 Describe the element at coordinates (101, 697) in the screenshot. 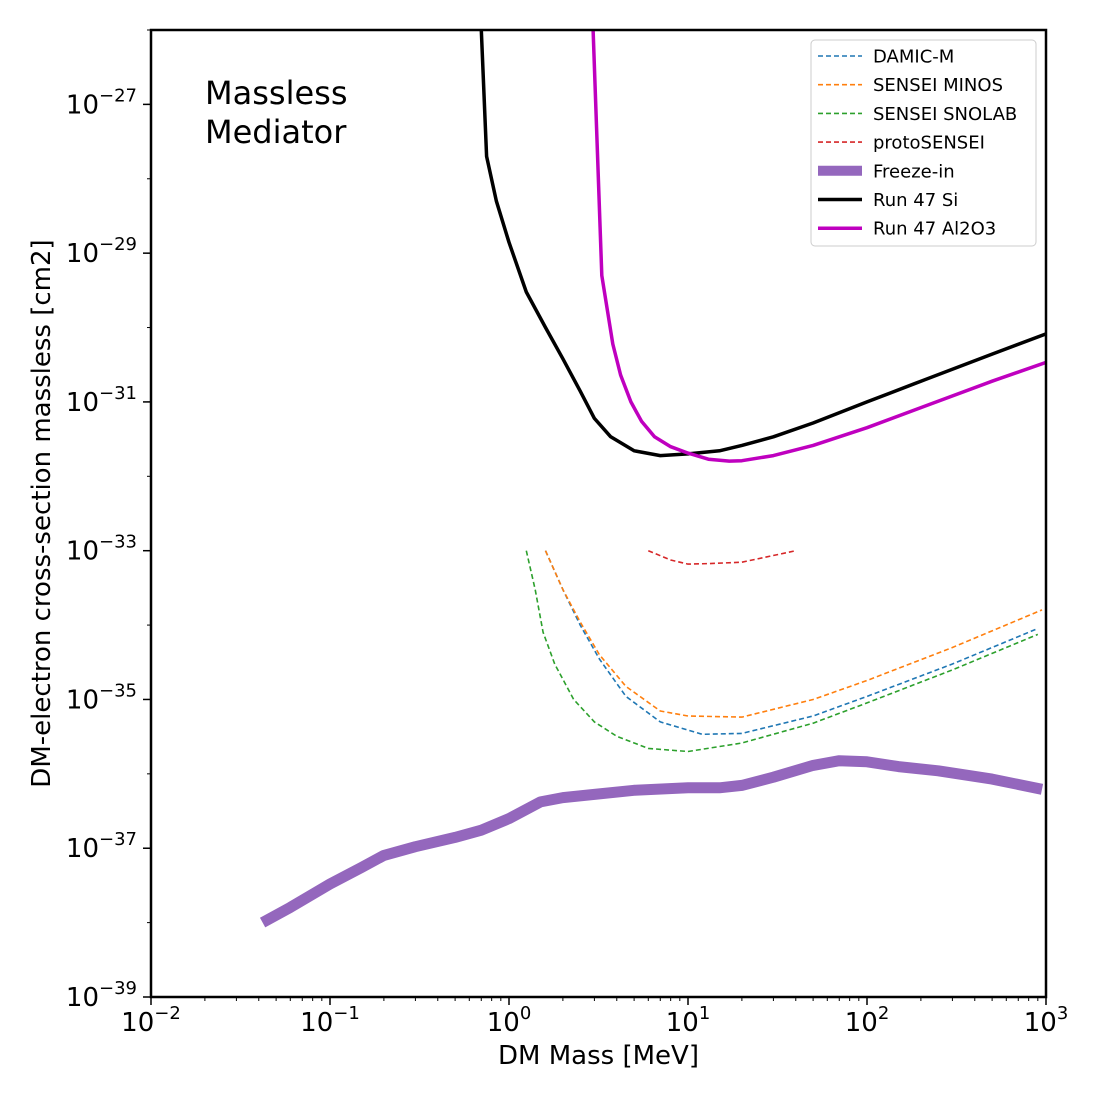

I see `y-tick-label: 10−35` at that location.